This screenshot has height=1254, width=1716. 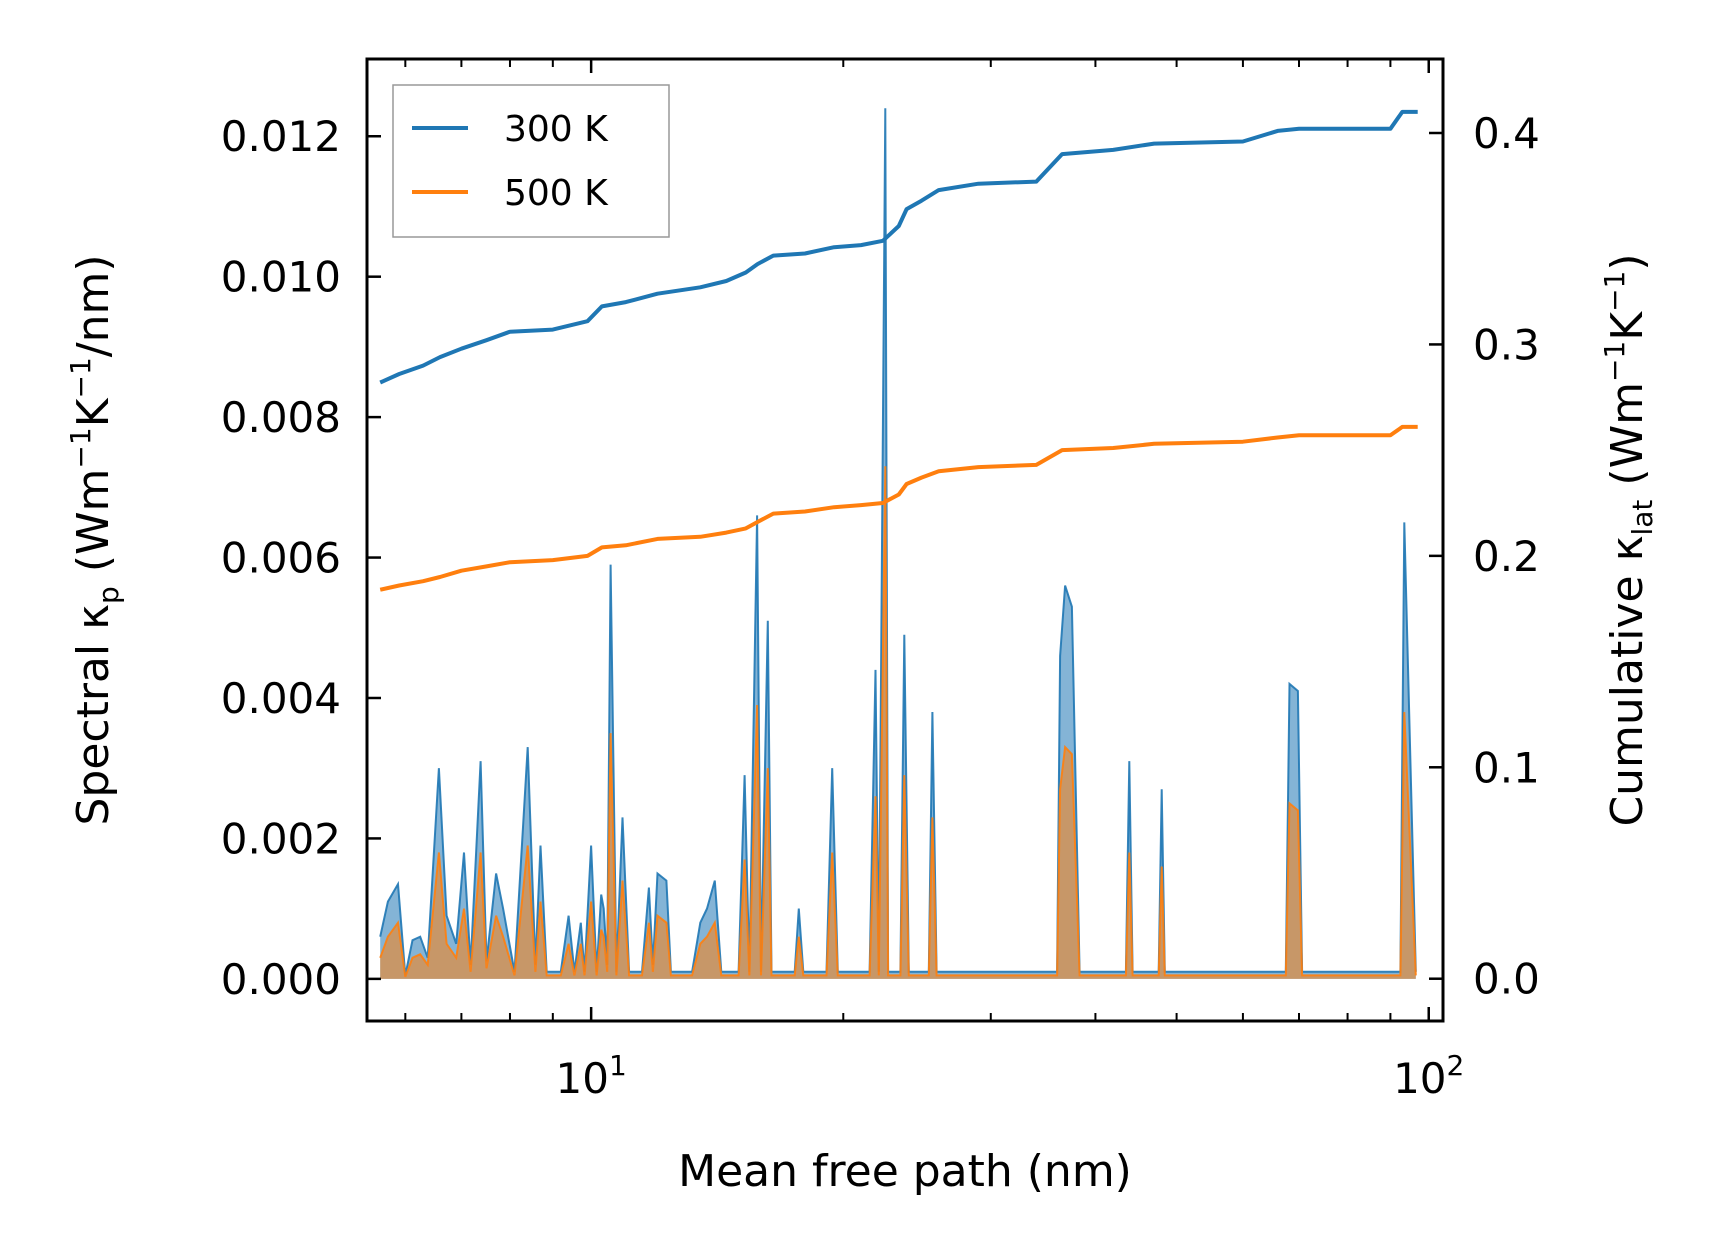 I want to click on legend-label-300k: 300 K, so click(x=556, y=129).